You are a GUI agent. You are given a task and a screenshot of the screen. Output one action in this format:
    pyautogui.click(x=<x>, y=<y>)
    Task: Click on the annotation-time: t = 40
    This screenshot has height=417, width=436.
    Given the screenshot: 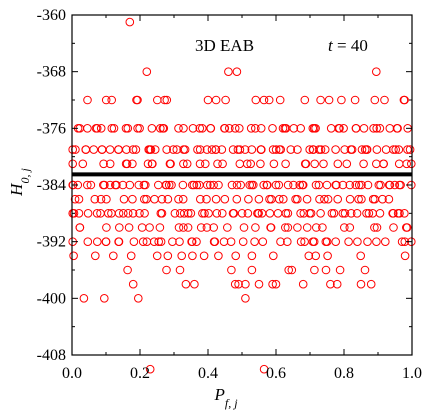 What is the action you would take?
    pyautogui.click(x=348, y=45)
    